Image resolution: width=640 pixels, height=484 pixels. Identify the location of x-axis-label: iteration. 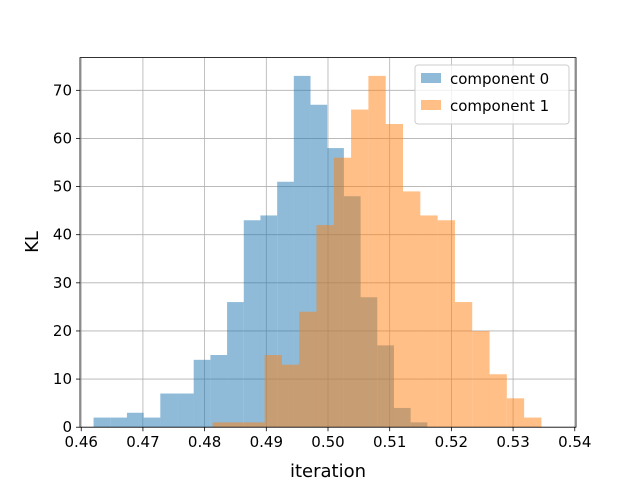
(328, 470).